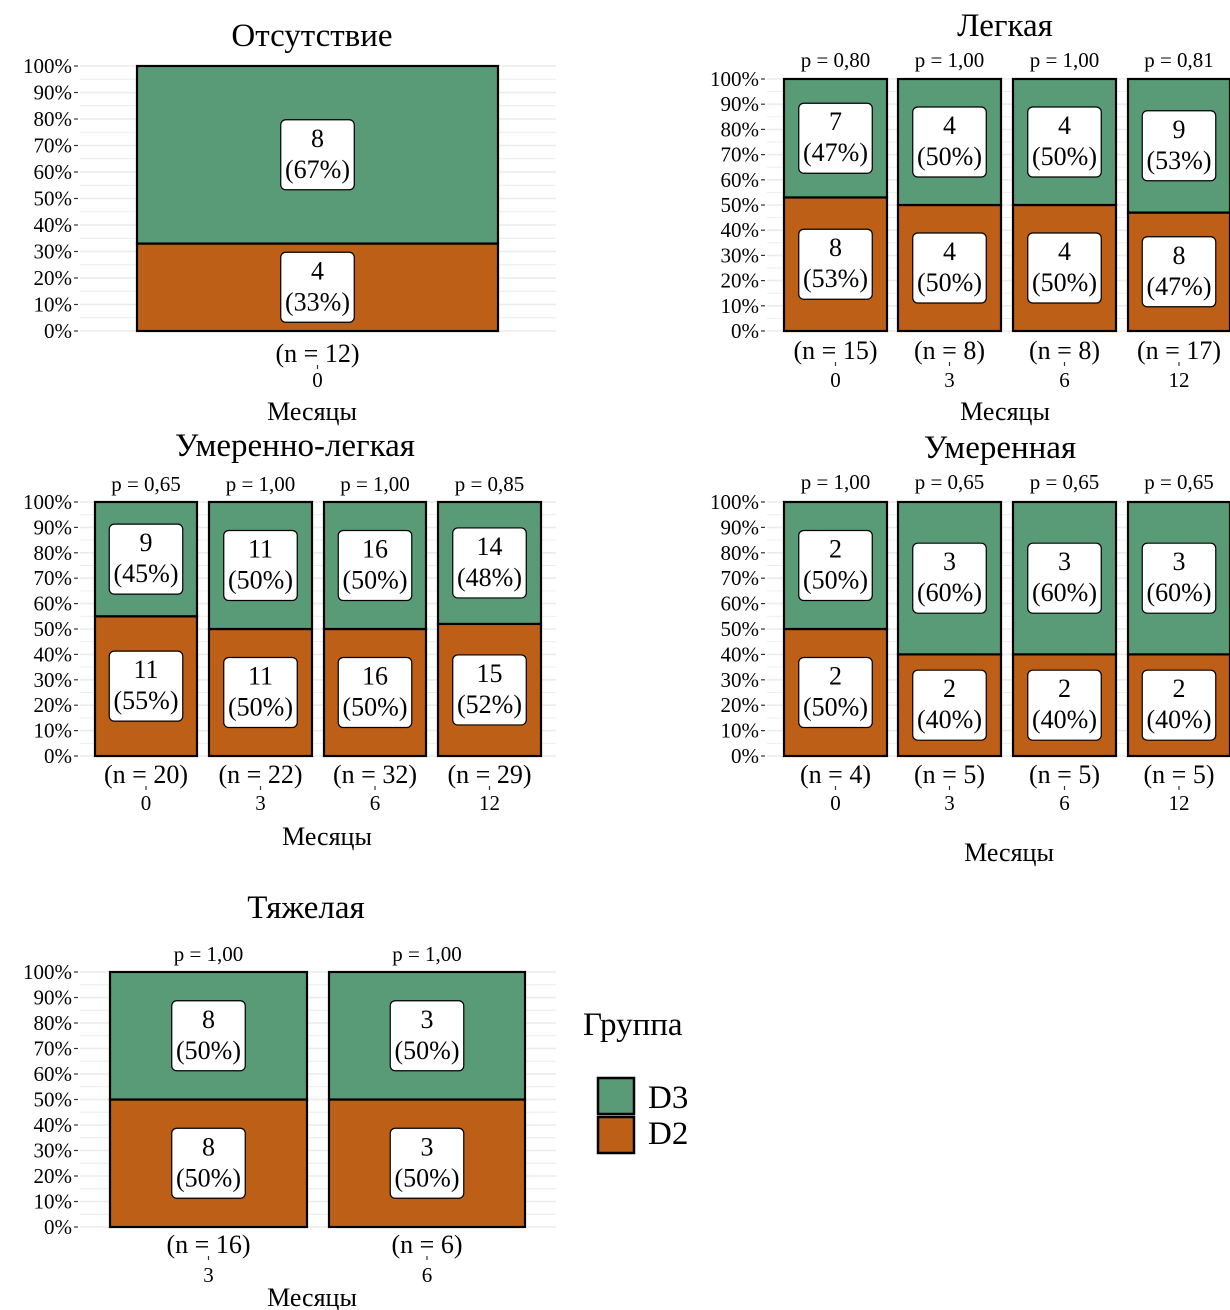  I want to click on data-label-d2: 11 (55%), so click(146, 685).